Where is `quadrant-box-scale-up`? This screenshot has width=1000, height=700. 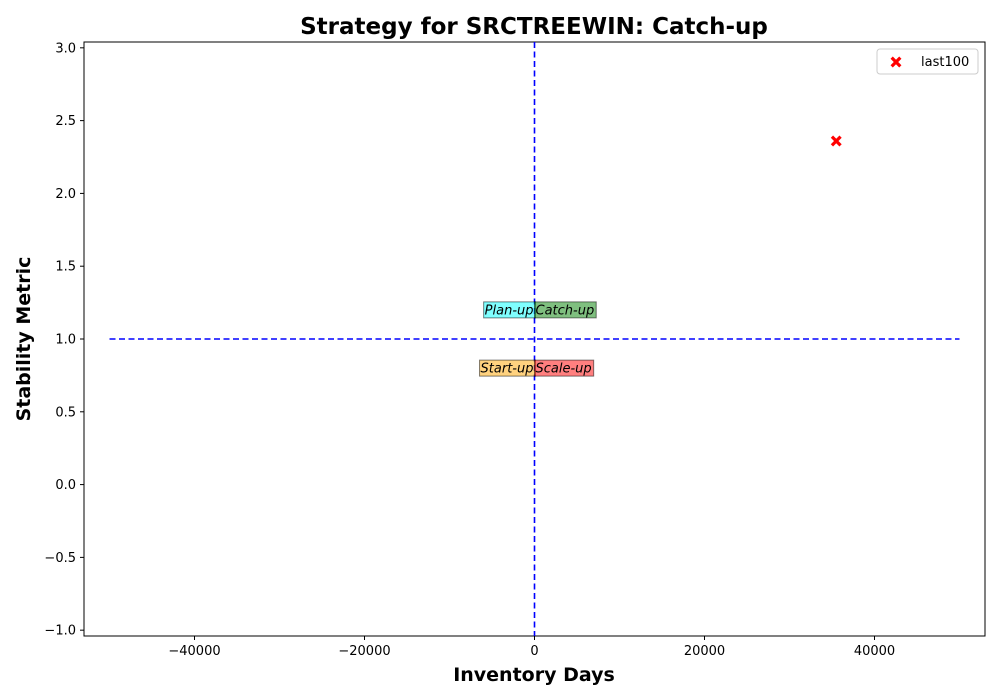 quadrant-box-scale-up is located at coordinates (564, 368).